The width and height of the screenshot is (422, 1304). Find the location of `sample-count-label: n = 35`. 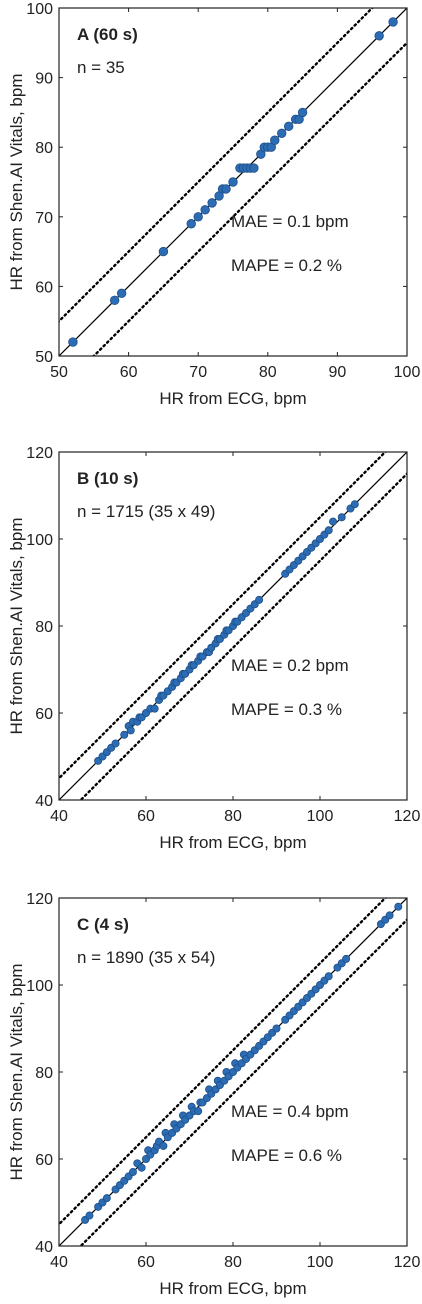

sample-count-label: n = 35 is located at coordinates (101, 67).